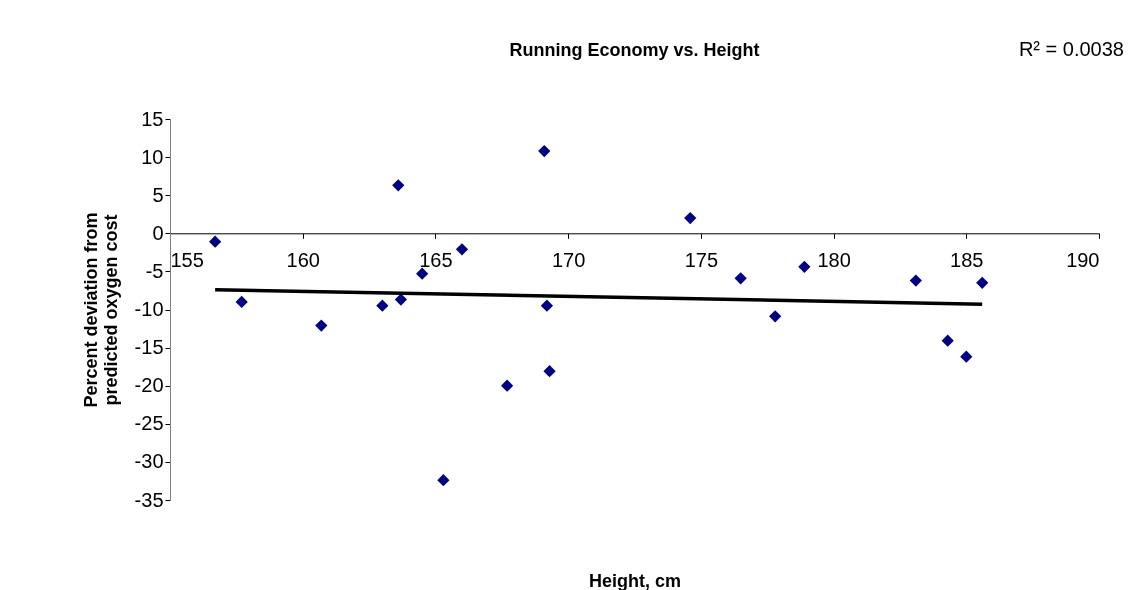 Image resolution: width=1132 pixels, height=590 pixels. I want to click on y-tick-label: -5, so click(154, 270).